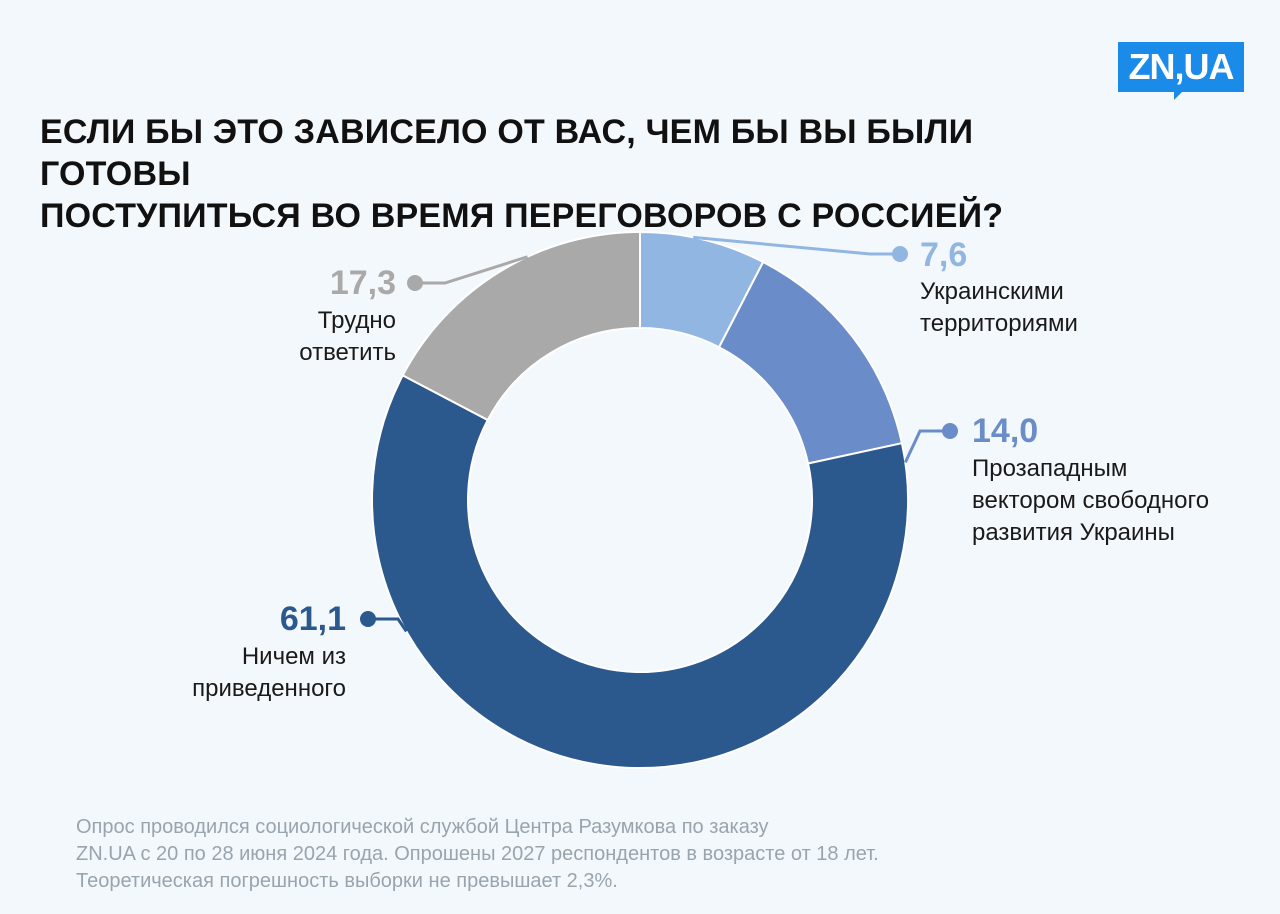 This screenshot has width=1280, height=914. Describe the element at coordinates (1073, 532) in the screenshot. I see `label-line: развития Украины` at that location.